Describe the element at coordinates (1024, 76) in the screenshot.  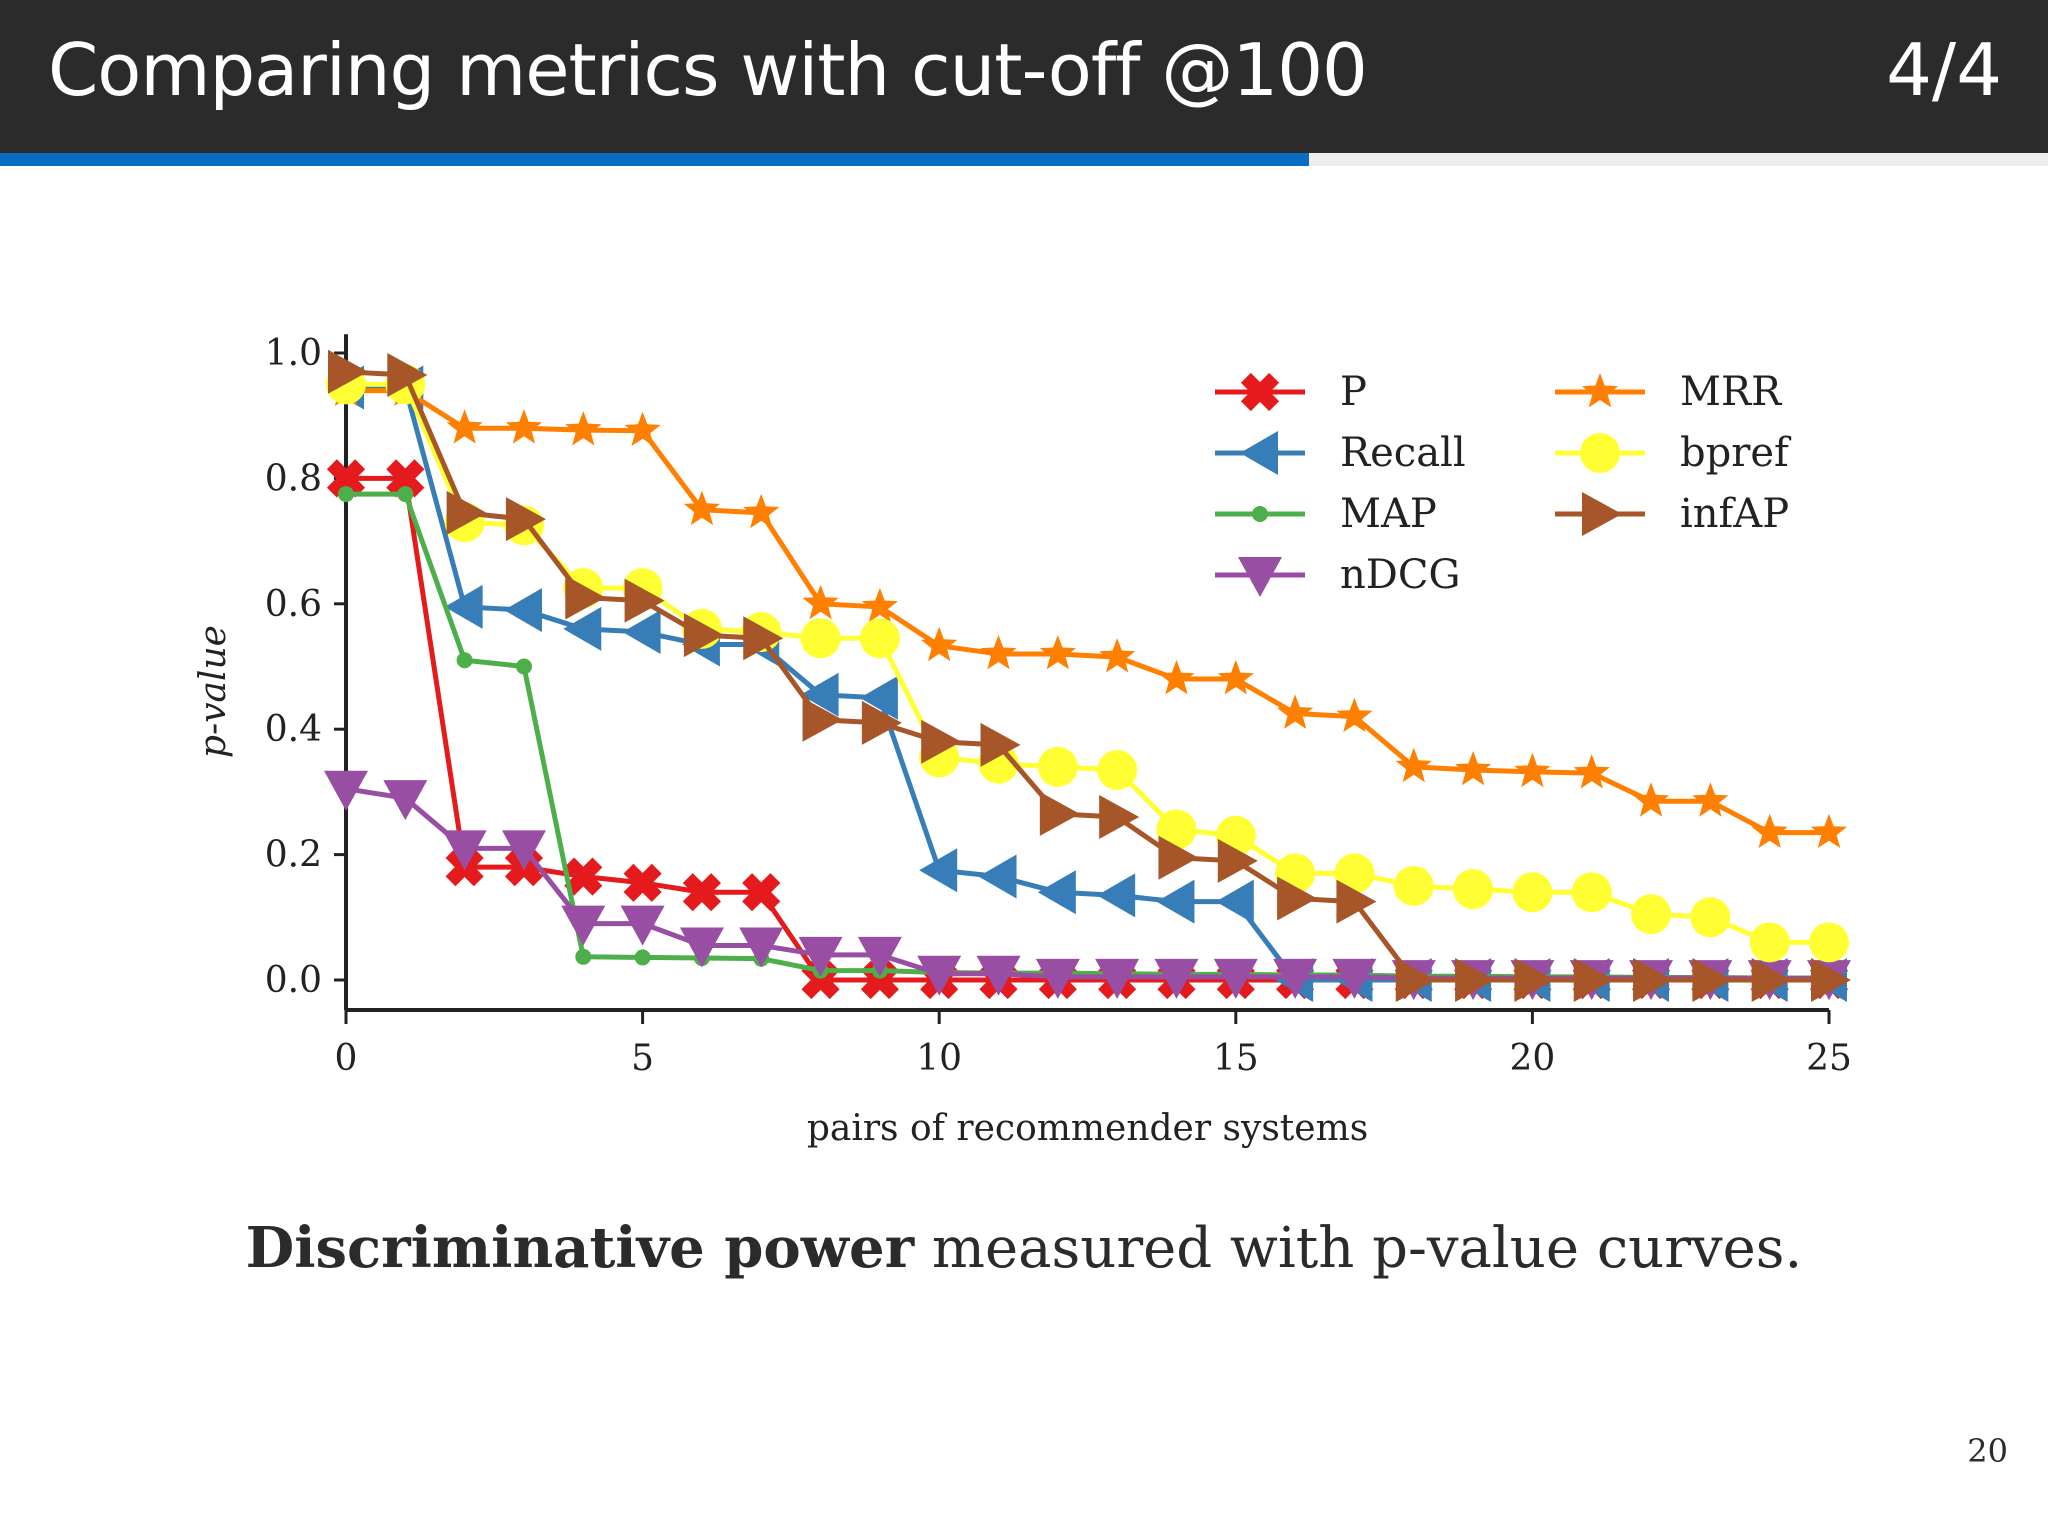
I see `title-bar: Comparing metrics with cut-off @100 4/4` at that location.